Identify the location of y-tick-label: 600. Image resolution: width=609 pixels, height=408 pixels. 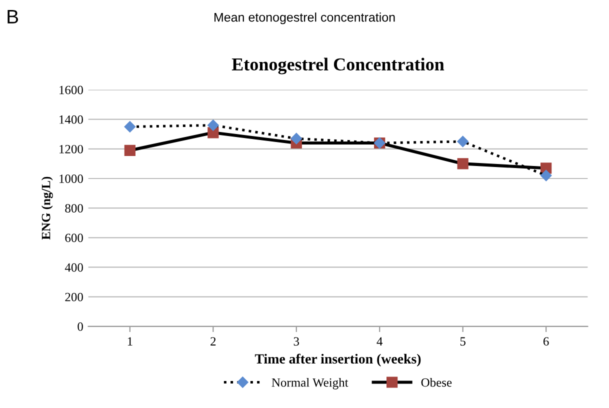
(74, 238).